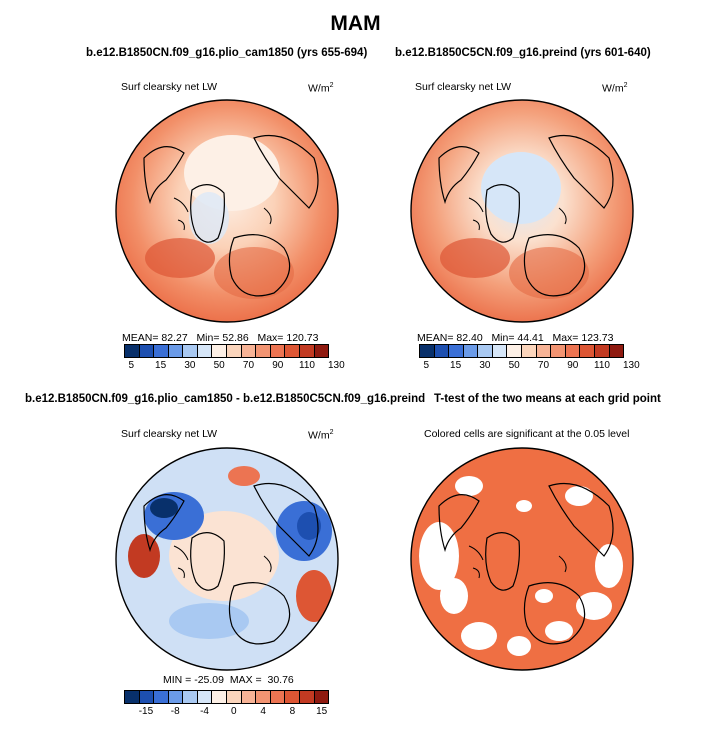 The width and height of the screenshot is (711, 748). What do you see at coordinates (169, 434) in the screenshot?
I see `variable-label-diff: Surf clearsky net LW` at bounding box center [169, 434].